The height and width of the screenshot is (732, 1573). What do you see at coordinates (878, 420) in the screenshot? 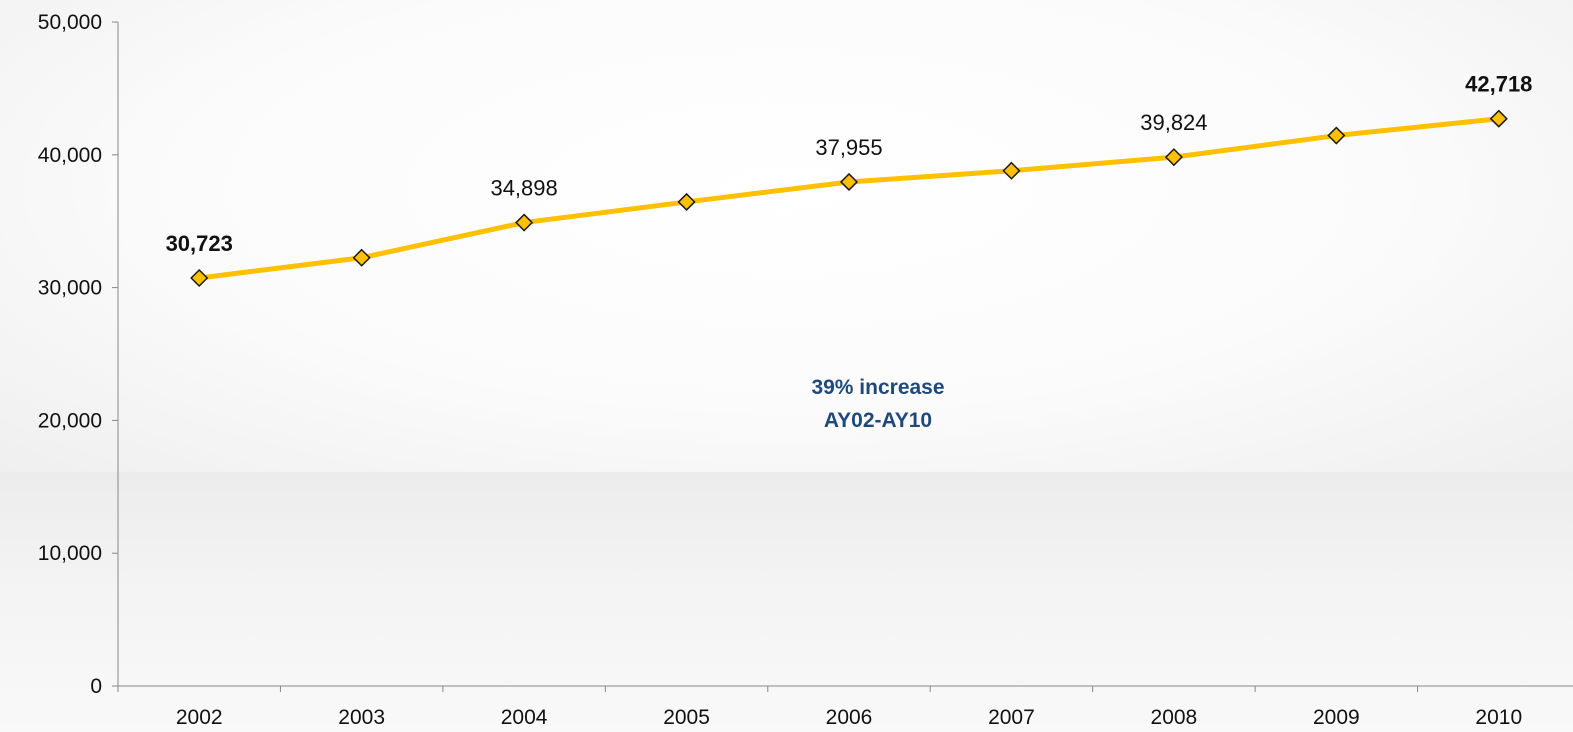
I see `annotation-line-2: AY02-AY10` at bounding box center [878, 420].